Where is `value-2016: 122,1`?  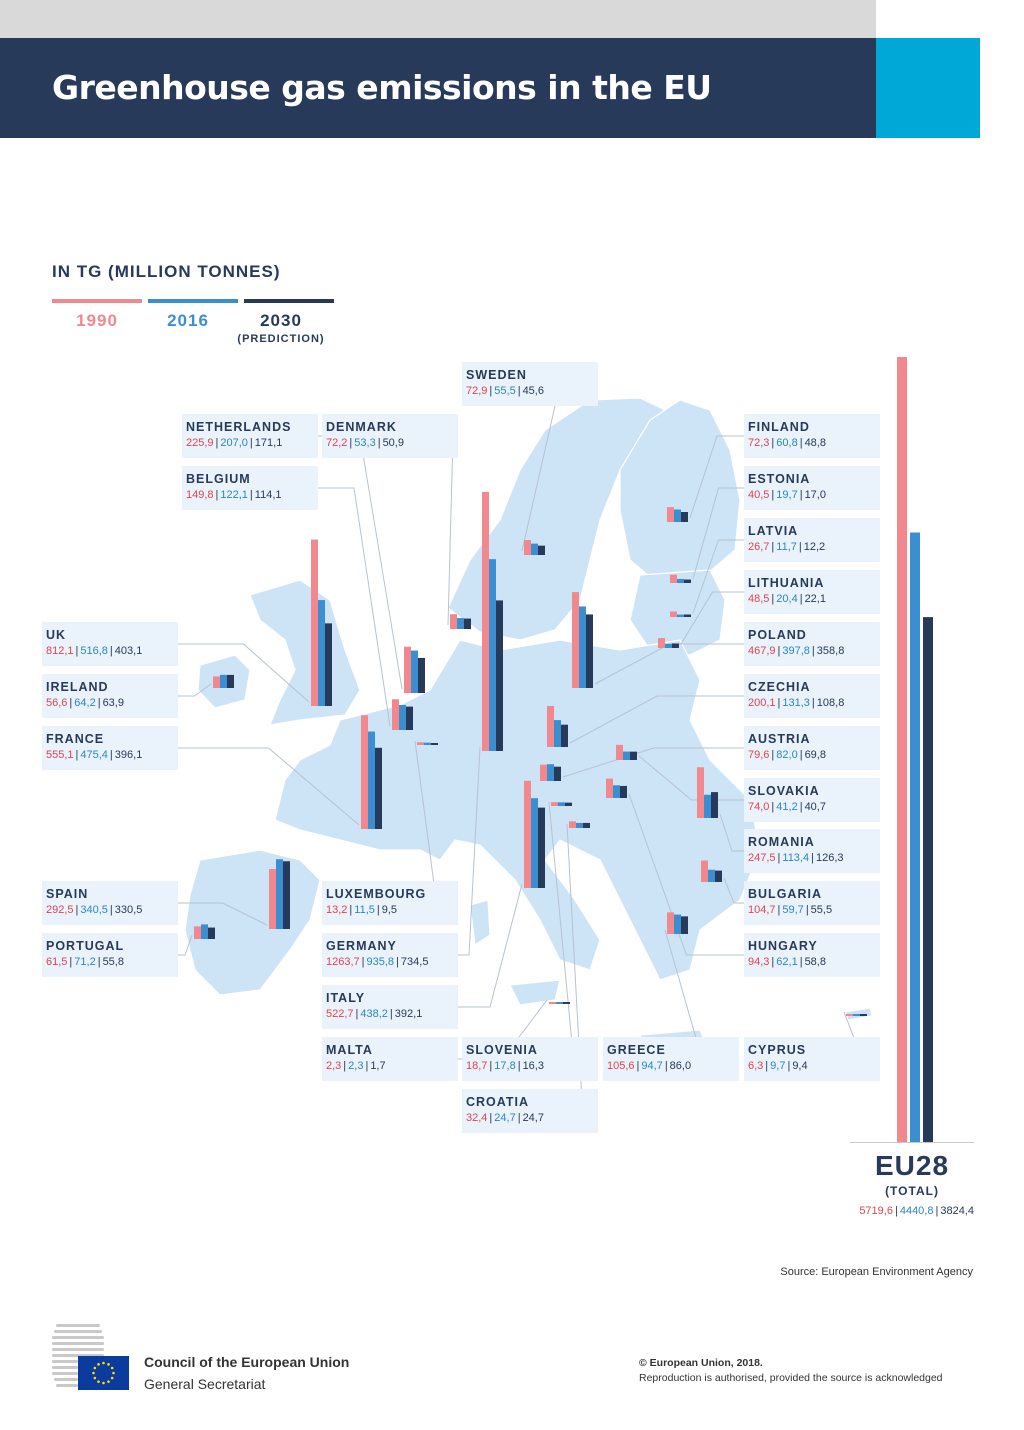
value-2016: 122,1 is located at coordinates (234, 495).